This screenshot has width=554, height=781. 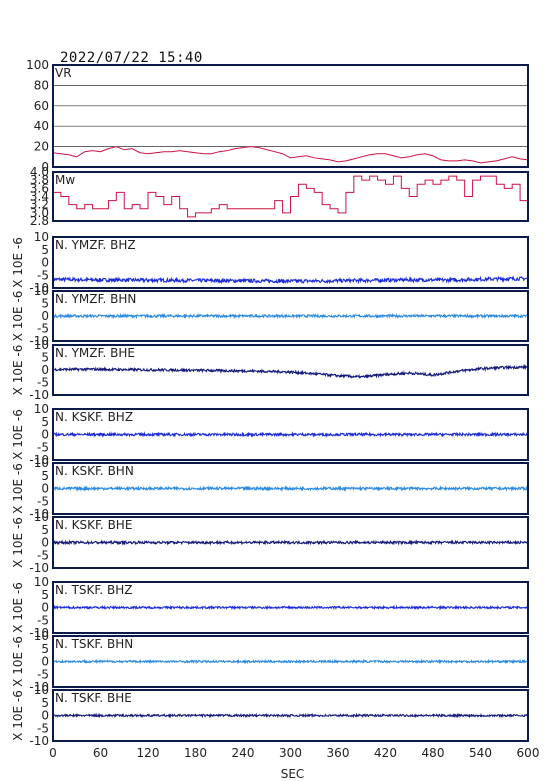 I want to click on n-tskf-bhz-unit-label: X 10E -6, so click(x=18, y=607).